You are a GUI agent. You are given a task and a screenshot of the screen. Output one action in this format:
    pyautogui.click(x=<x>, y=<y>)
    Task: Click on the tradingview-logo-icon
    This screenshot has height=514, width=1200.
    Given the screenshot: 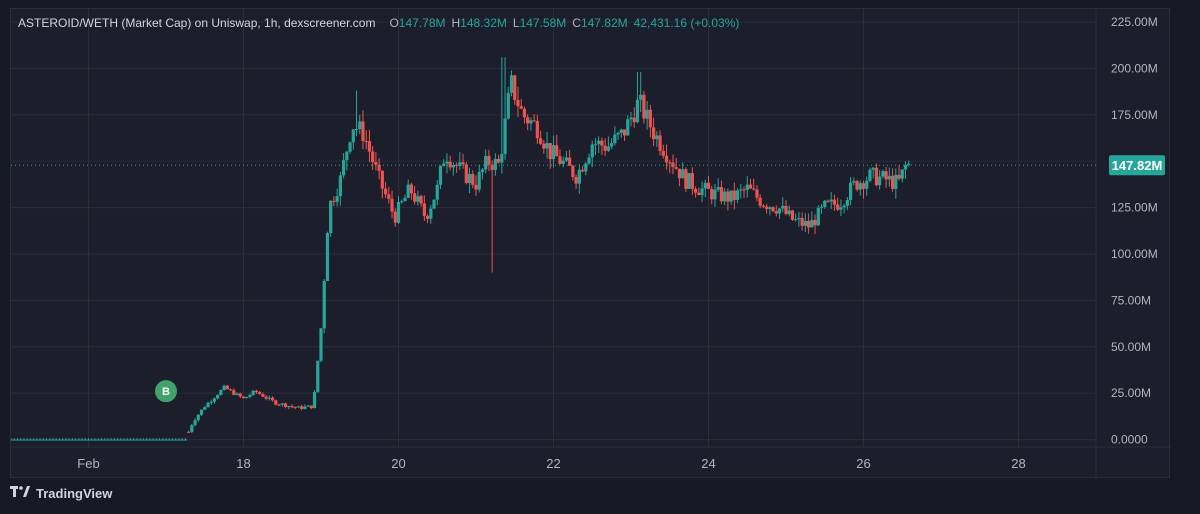 What is the action you would take?
    pyautogui.click(x=20, y=493)
    